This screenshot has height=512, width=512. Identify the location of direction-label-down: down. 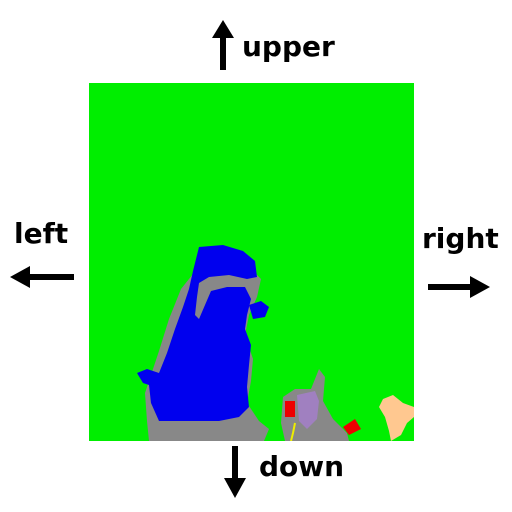
(302, 466).